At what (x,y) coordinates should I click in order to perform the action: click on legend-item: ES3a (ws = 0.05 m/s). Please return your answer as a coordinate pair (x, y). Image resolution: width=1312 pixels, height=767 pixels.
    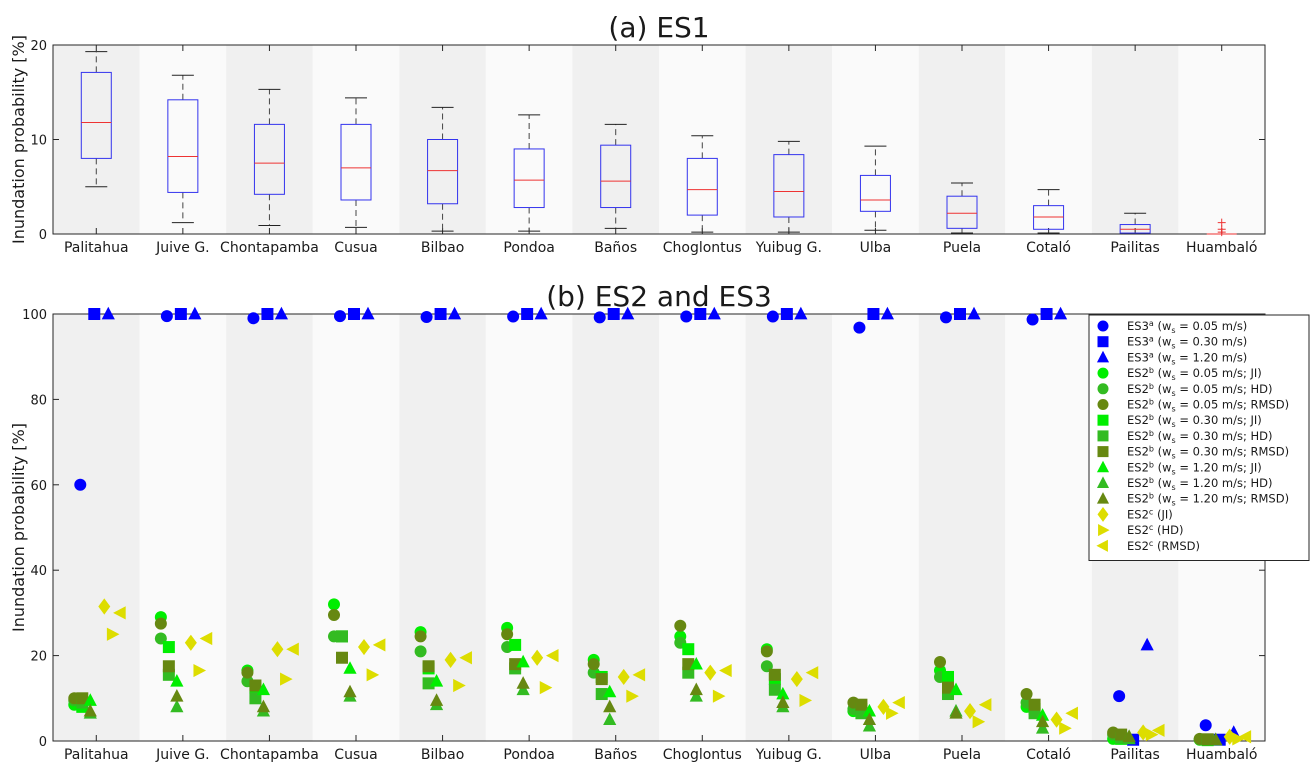
    Looking at the image, I should click on (1172, 327).